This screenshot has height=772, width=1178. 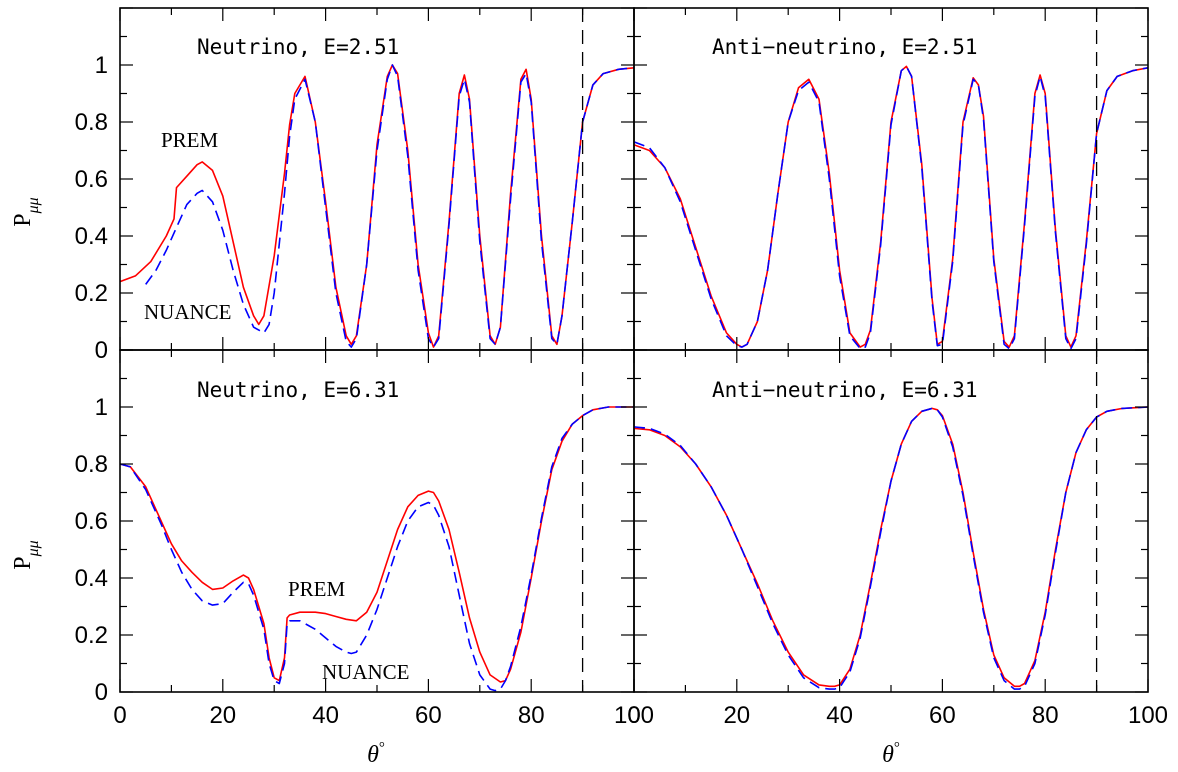 What do you see at coordinates (428, 715) in the screenshot?
I see `x-tick-label-2-60: 60` at bounding box center [428, 715].